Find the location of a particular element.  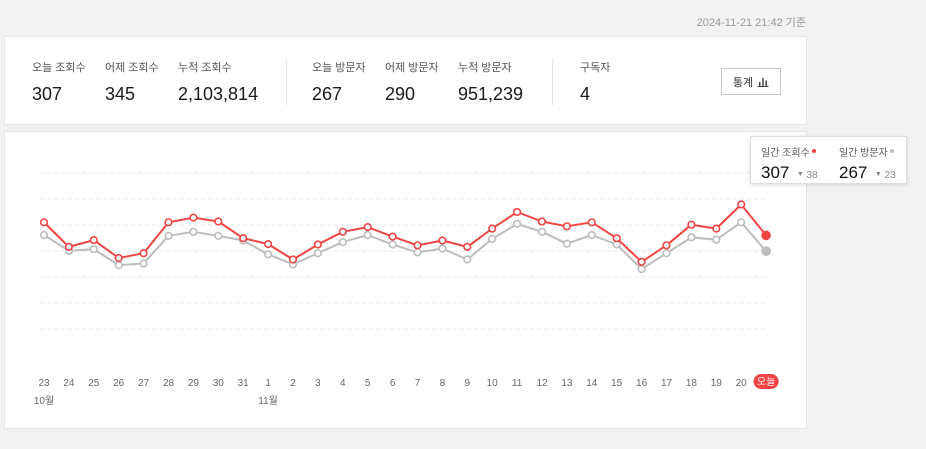

stat-value: 290 is located at coordinates (400, 94).